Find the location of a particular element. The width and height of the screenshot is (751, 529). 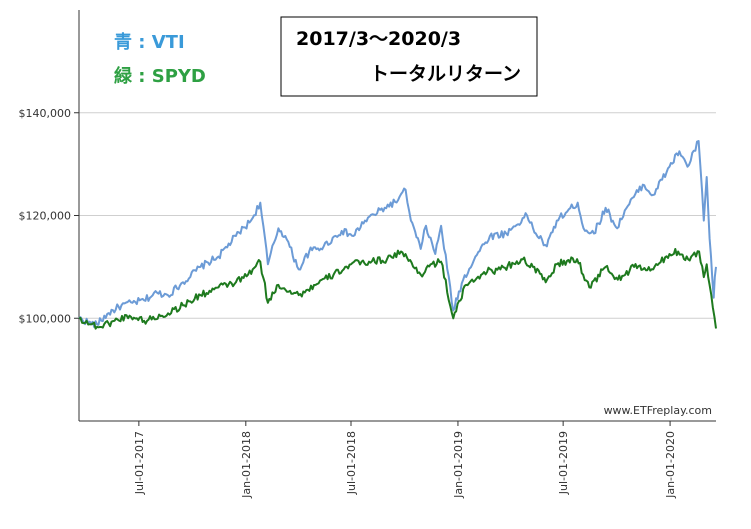

x-tick-label-4: Jul-01-2019 is located at coordinates (563, 463).